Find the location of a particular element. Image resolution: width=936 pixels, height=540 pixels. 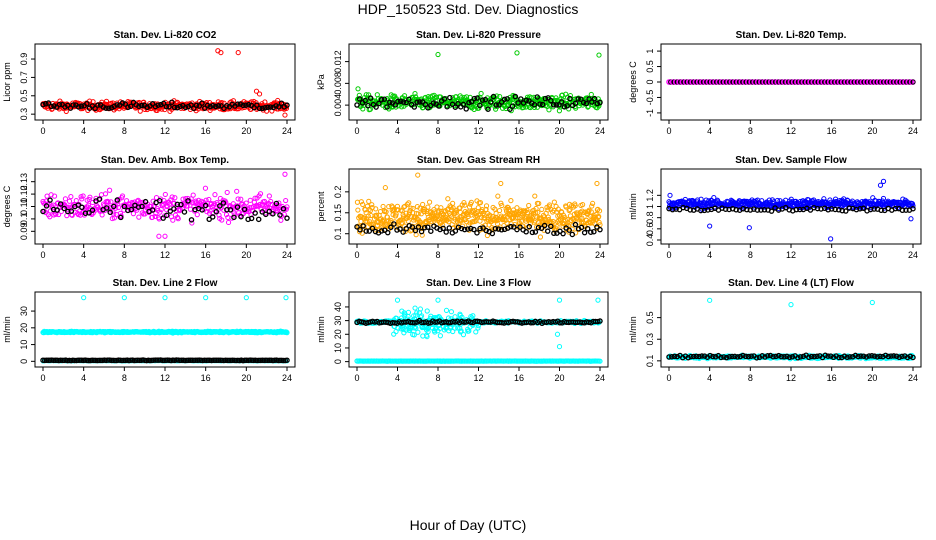

y-tick-label: 30 is located at coordinates (338, 321).